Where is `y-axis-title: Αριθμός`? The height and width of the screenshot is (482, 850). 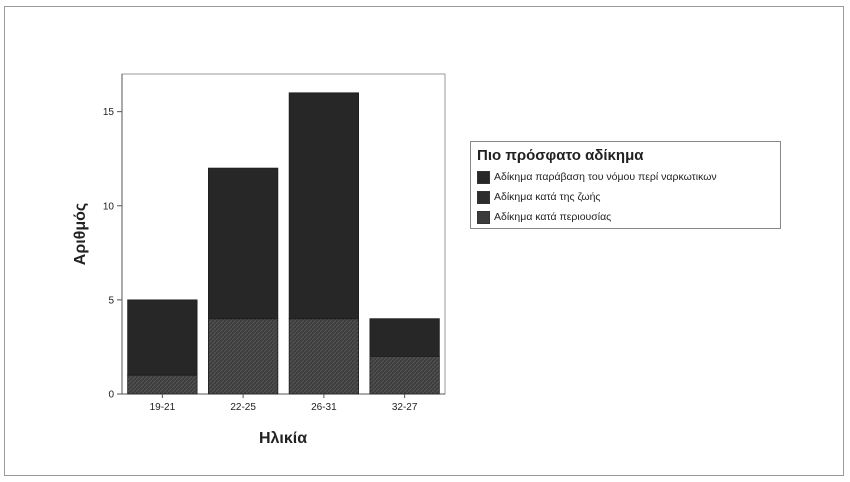
y-axis-title: Αριθμός is located at coordinates (80, 234).